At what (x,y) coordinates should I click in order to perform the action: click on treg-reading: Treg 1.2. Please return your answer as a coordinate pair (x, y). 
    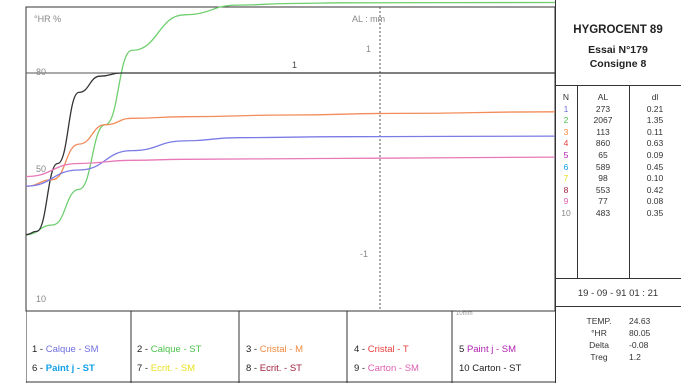
    Looking at the image, I should click on (615, 357).